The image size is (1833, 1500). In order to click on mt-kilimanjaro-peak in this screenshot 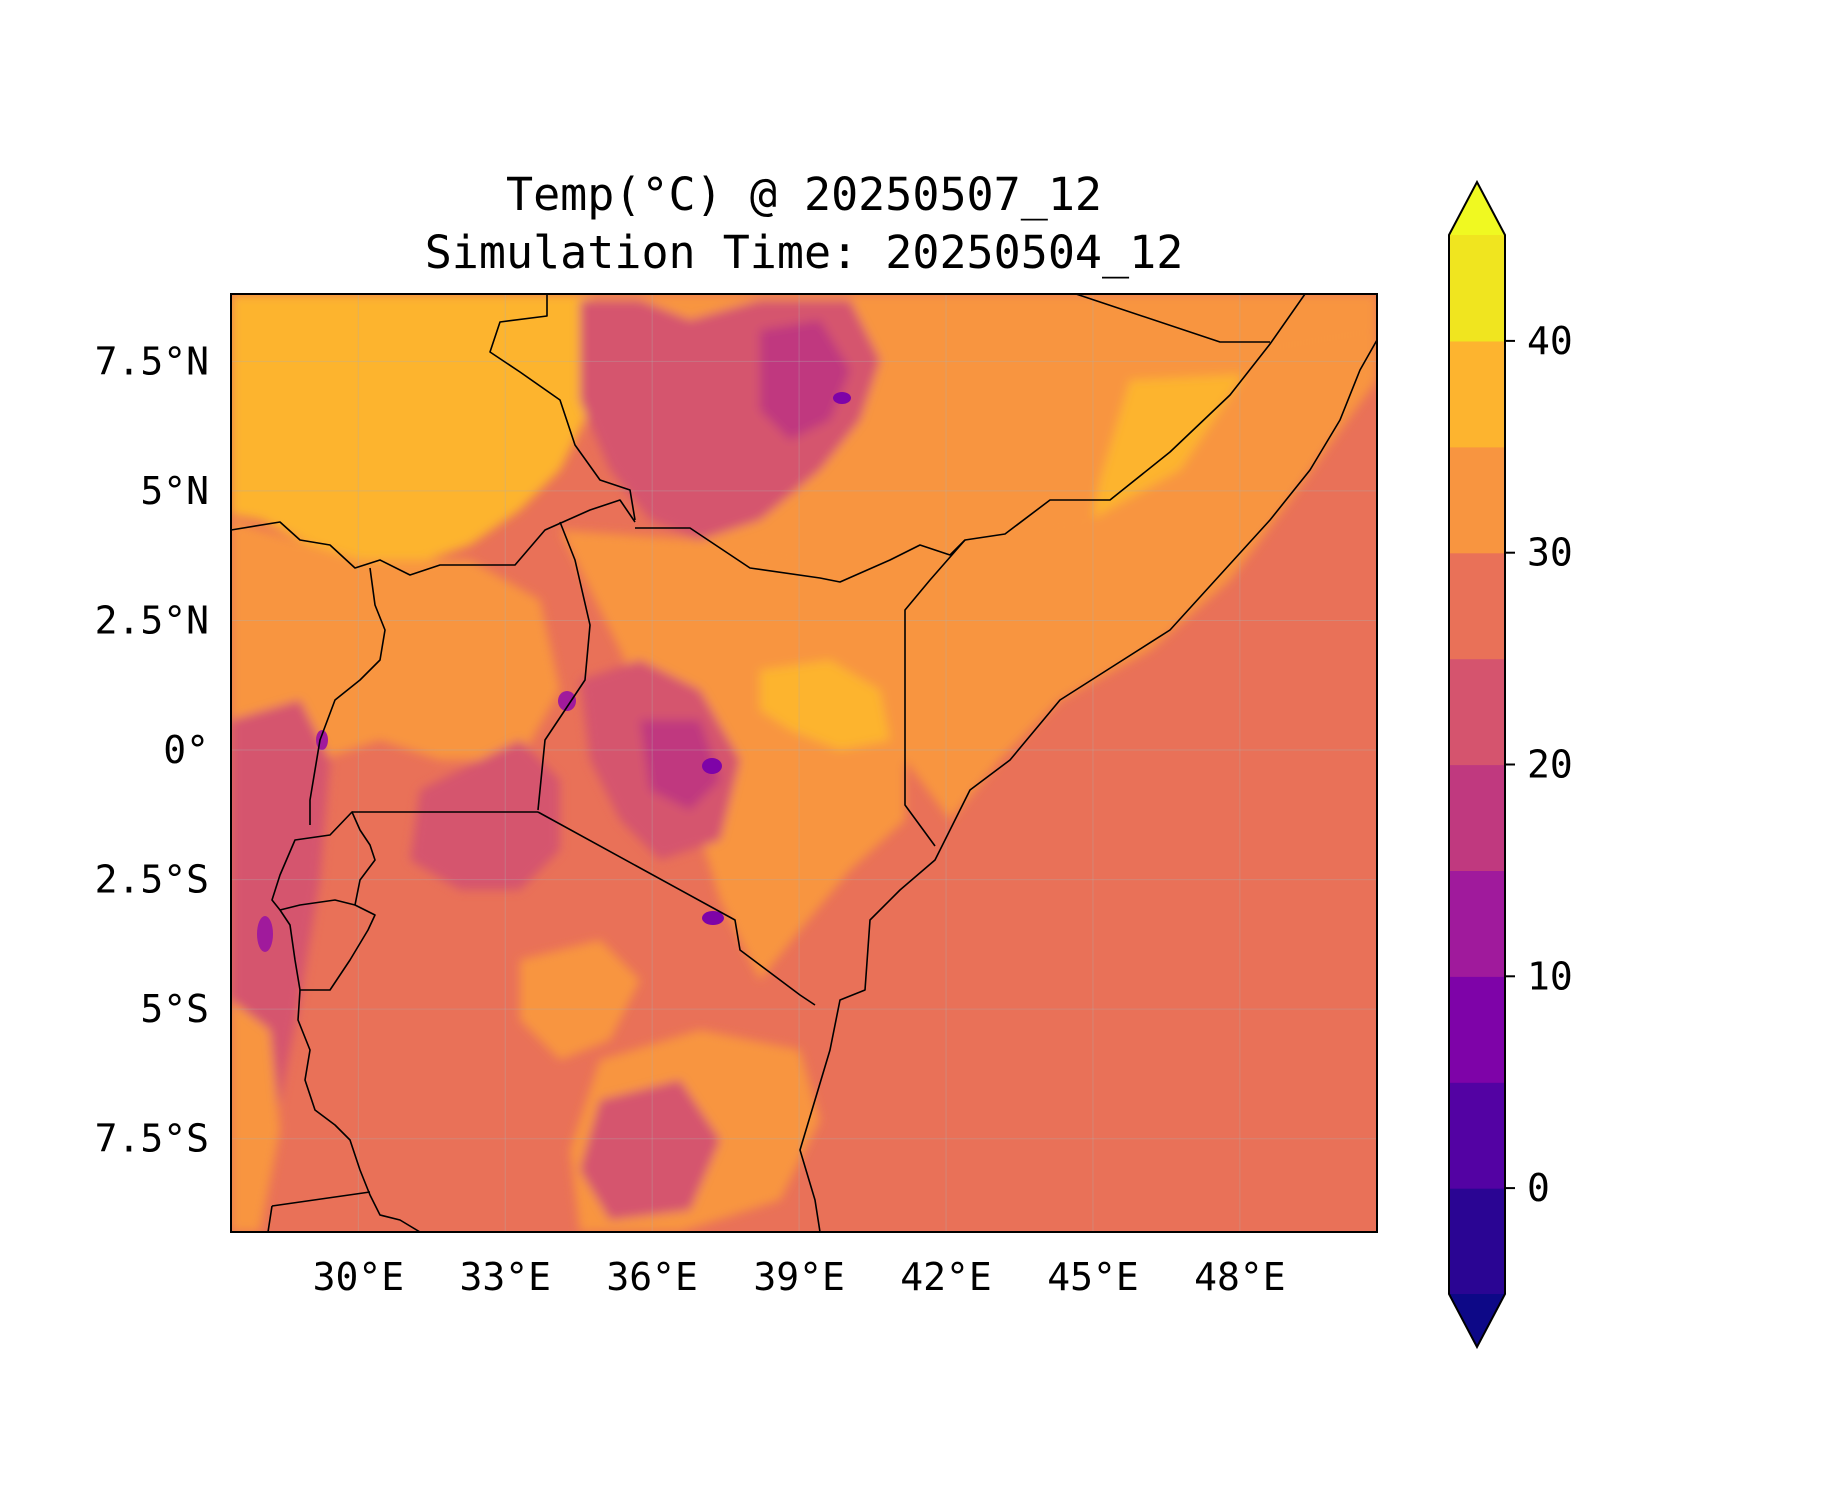, I will do `click(713, 918)`.